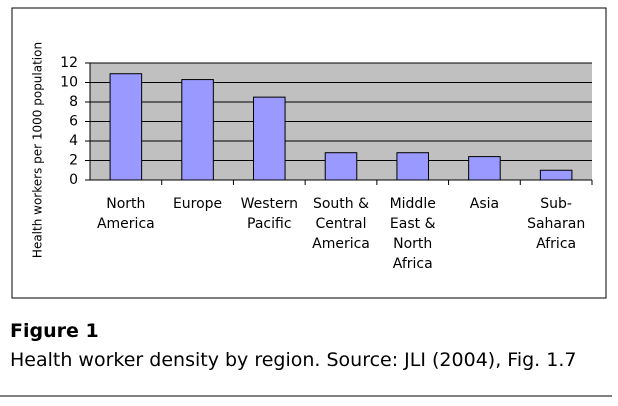 Image resolution: width=618 pixels, height=406 pixels. What do you see at coordinates (69, 83) in the screenshot?
I see `y-tick-label: 10` at bounding box center [69, 83].